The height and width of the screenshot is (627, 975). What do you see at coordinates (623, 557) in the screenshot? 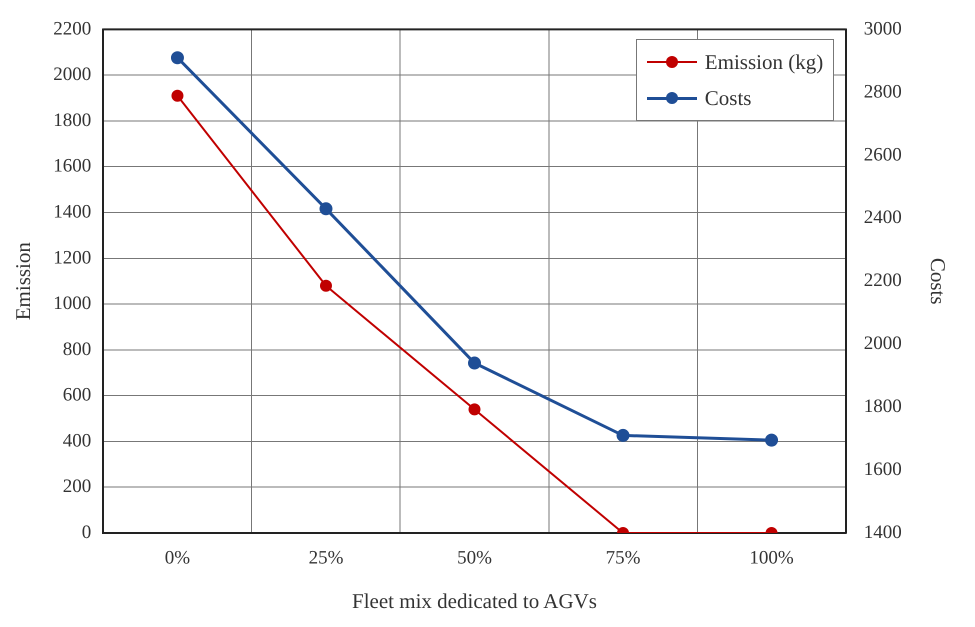
I see `x-tick-label: 75%` at bounding box center [623, 557].